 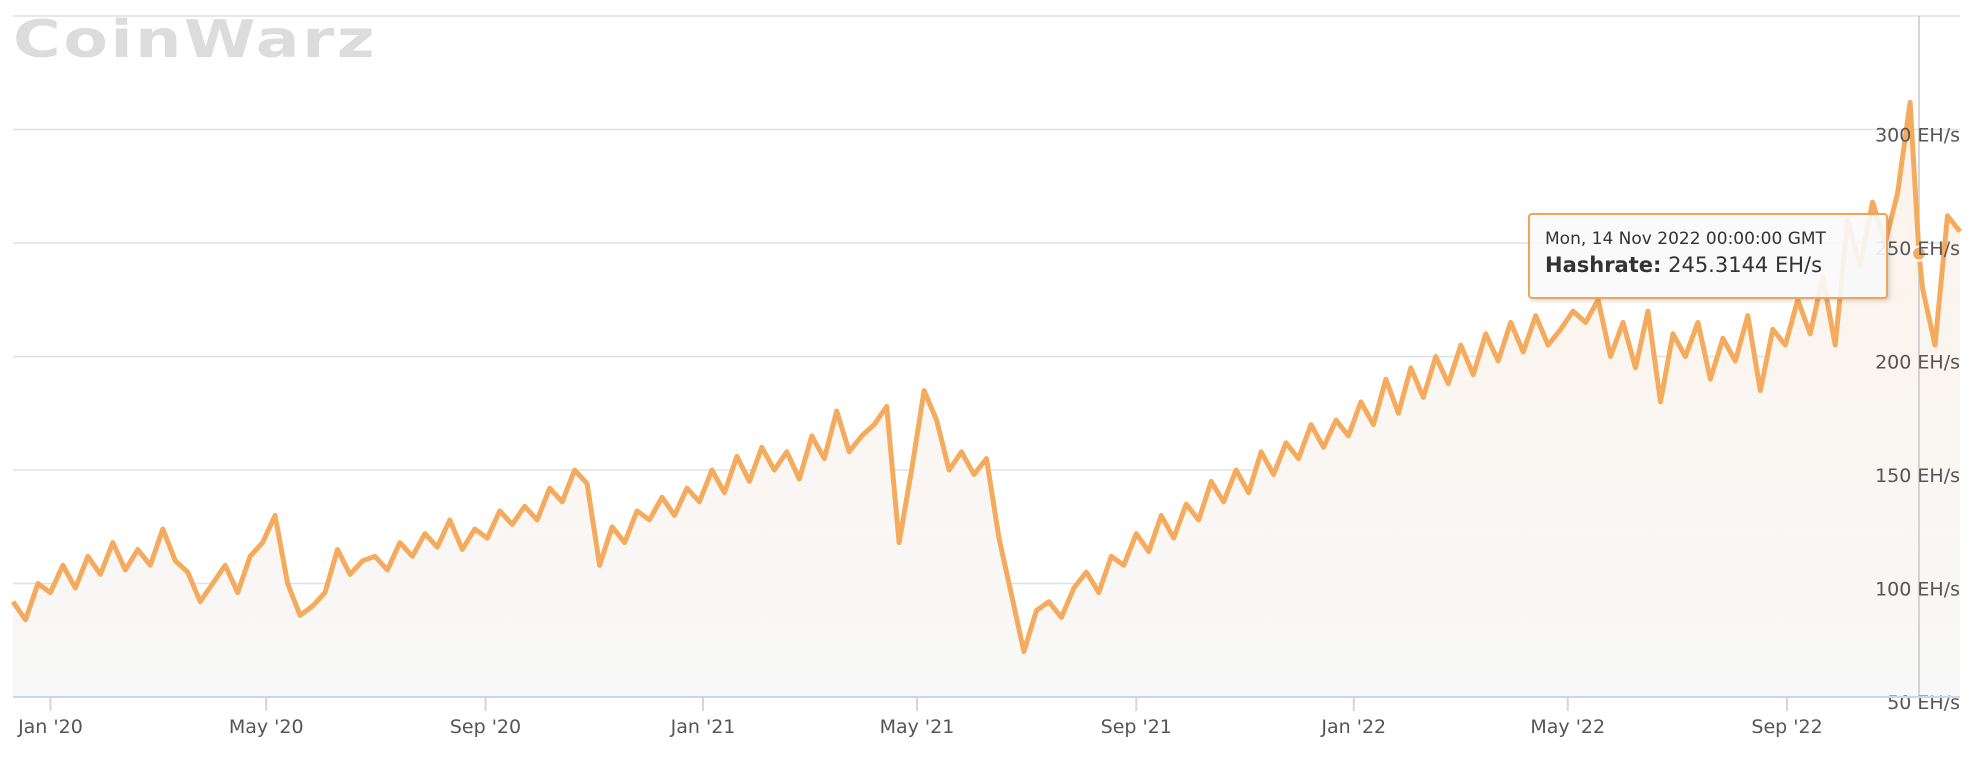 I want to click on x-tick-label: Jan '22, so click(x=1353, y=727).